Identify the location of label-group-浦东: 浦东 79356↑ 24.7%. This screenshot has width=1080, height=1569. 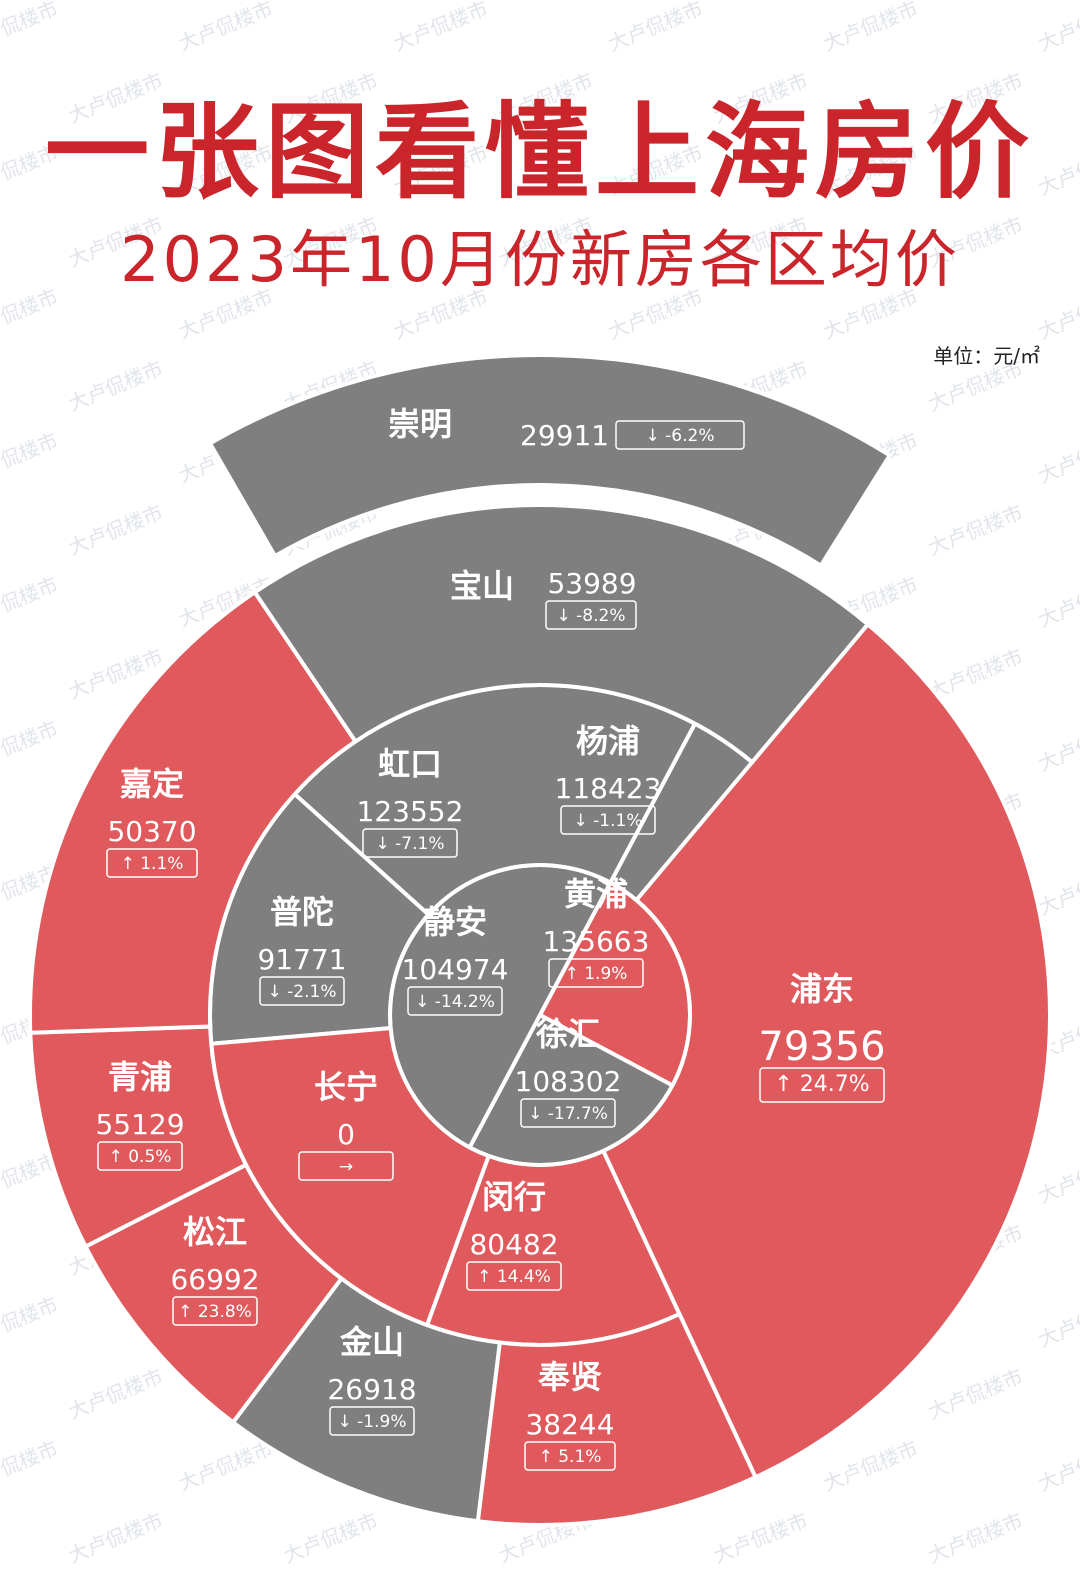
(822, 1036).